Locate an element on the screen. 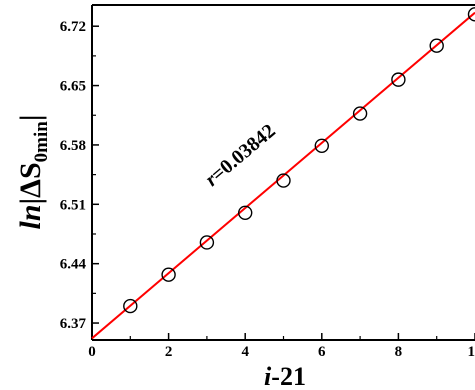  y-axis-title: ln|ΔS0min| is located at coordinates (33, 172).